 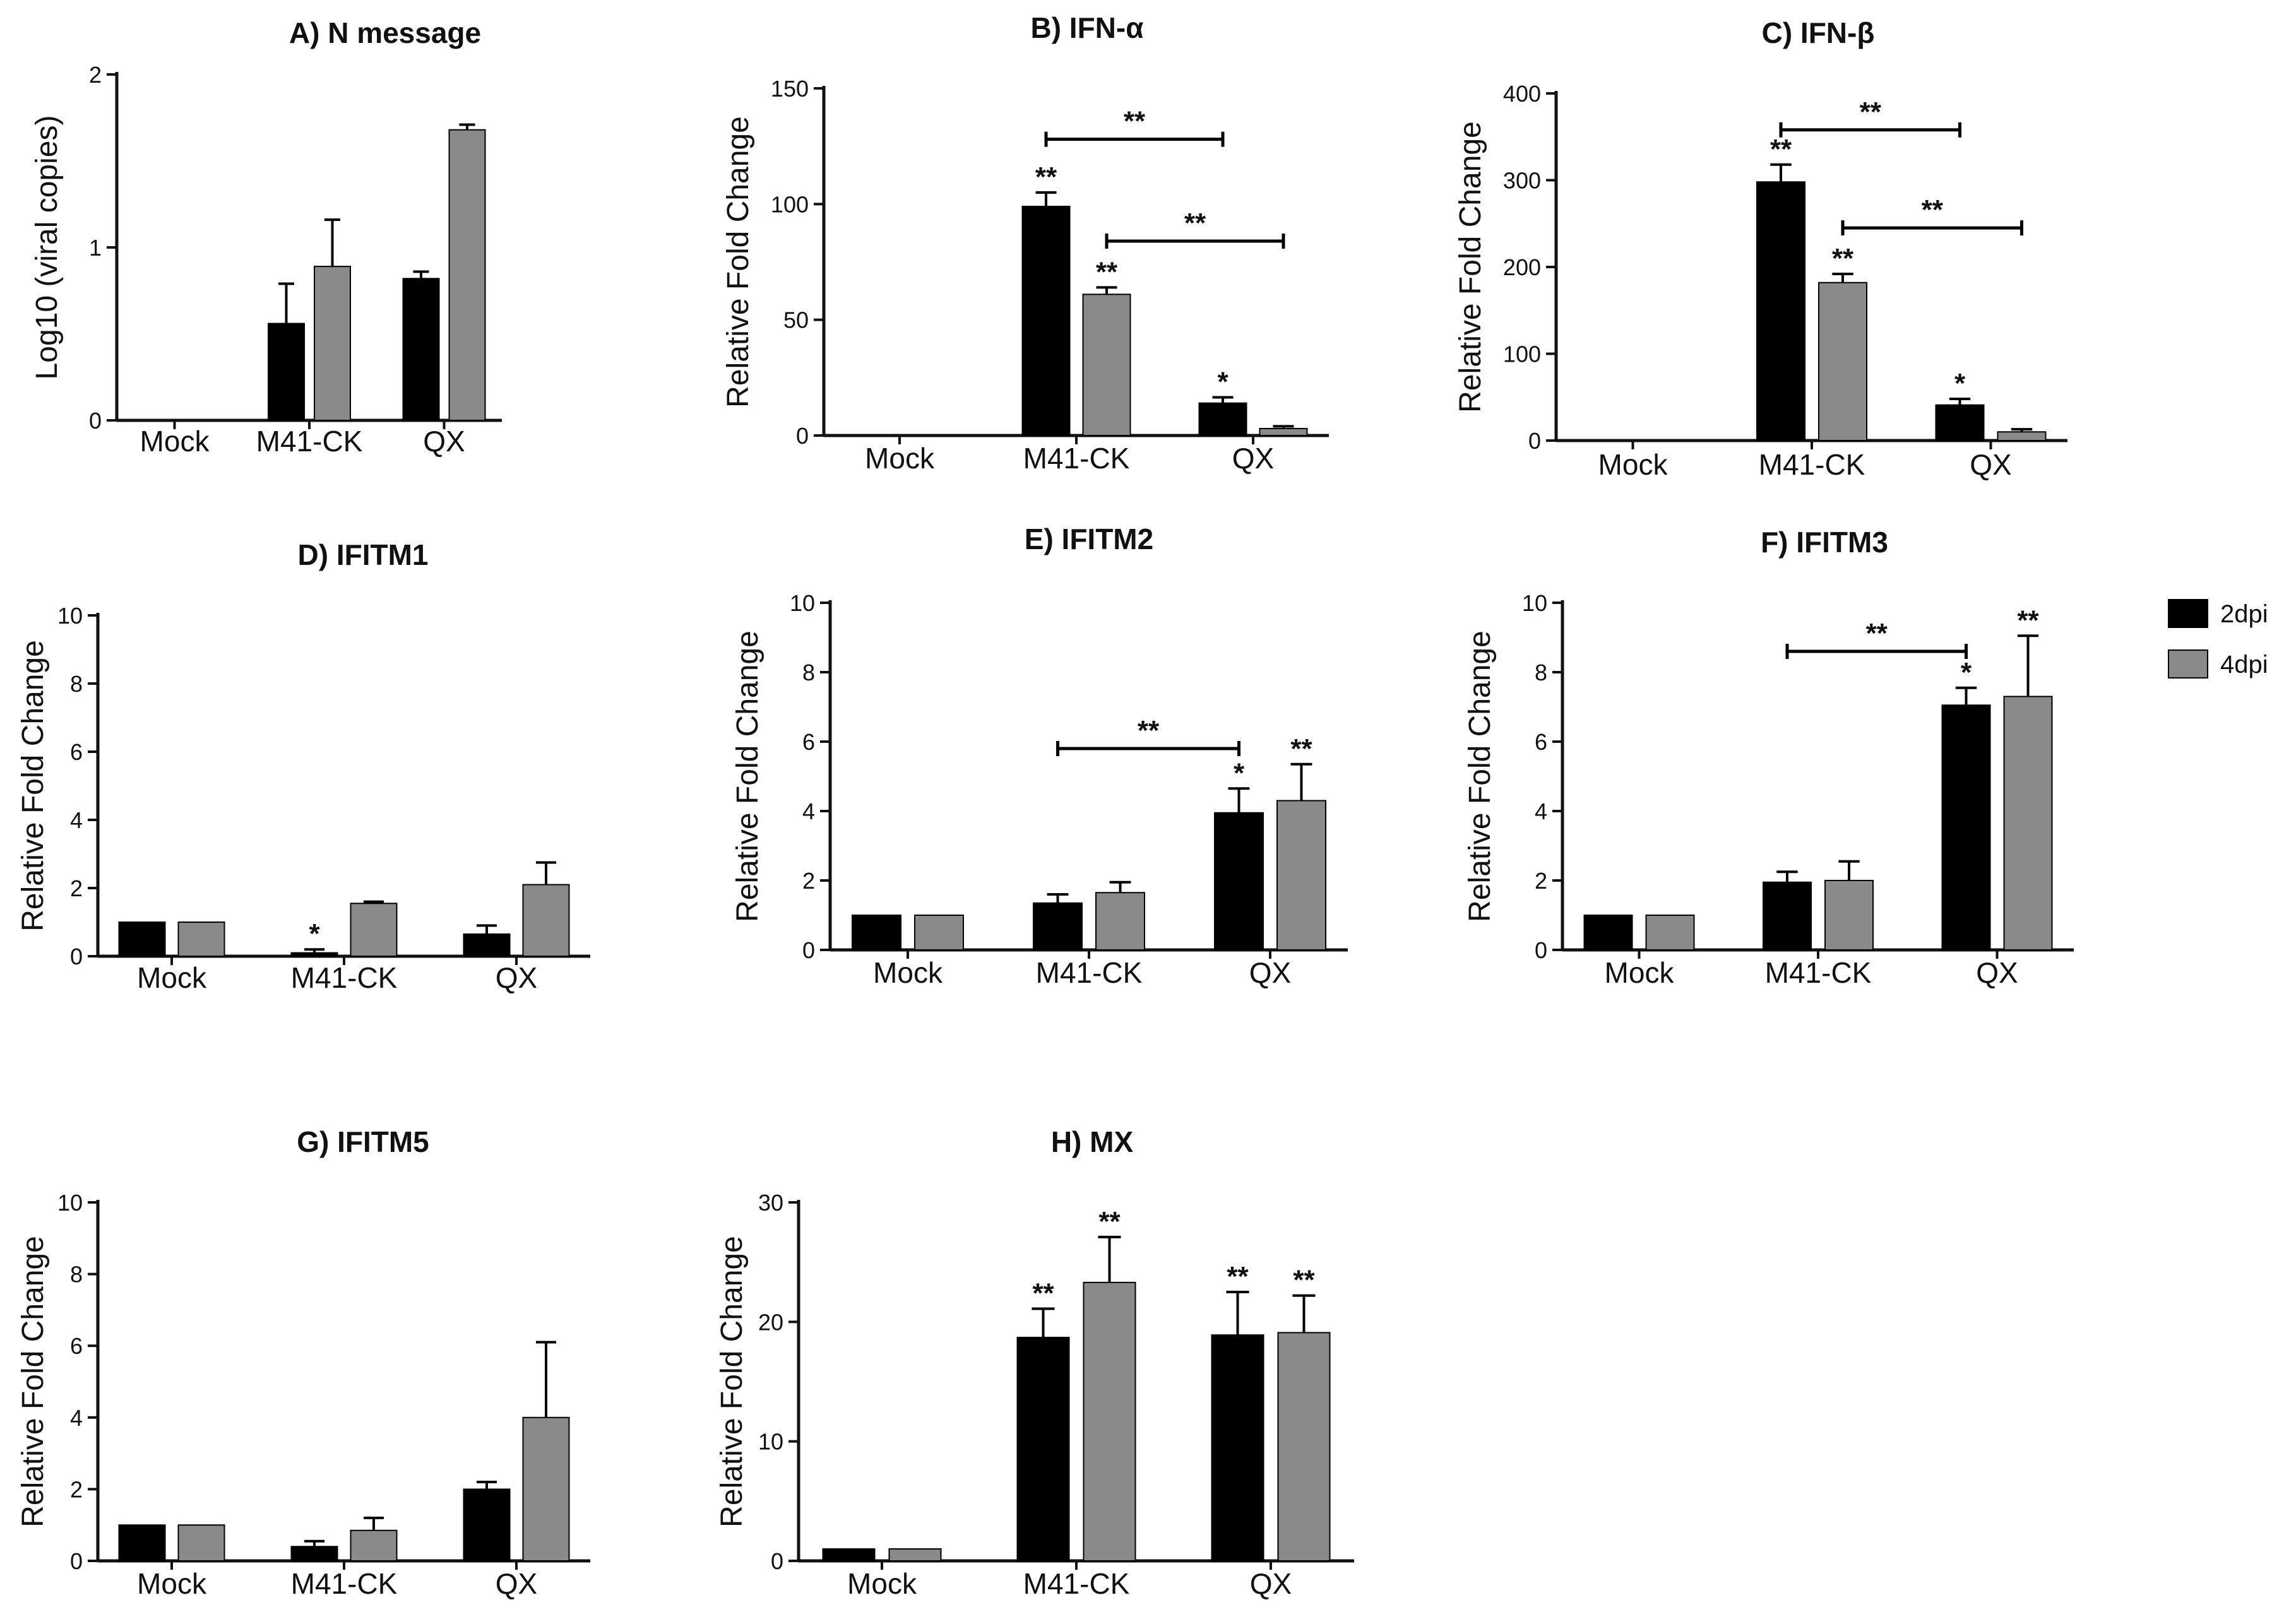 What do you see at coordinates (363, 554) in the screenshot?
I see `chart-title: D) IFITM1` at bounding box center [363, 554].